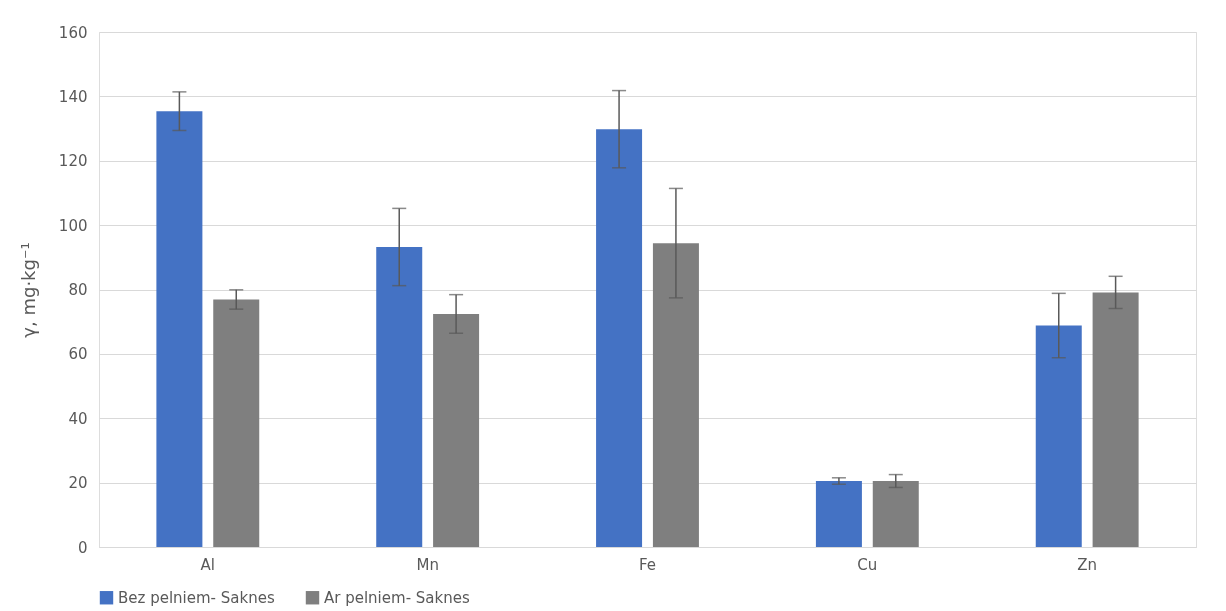 This screenshot has width=1226, height=611. I want to click on x-tick-label: Cu, so click(867, 564).